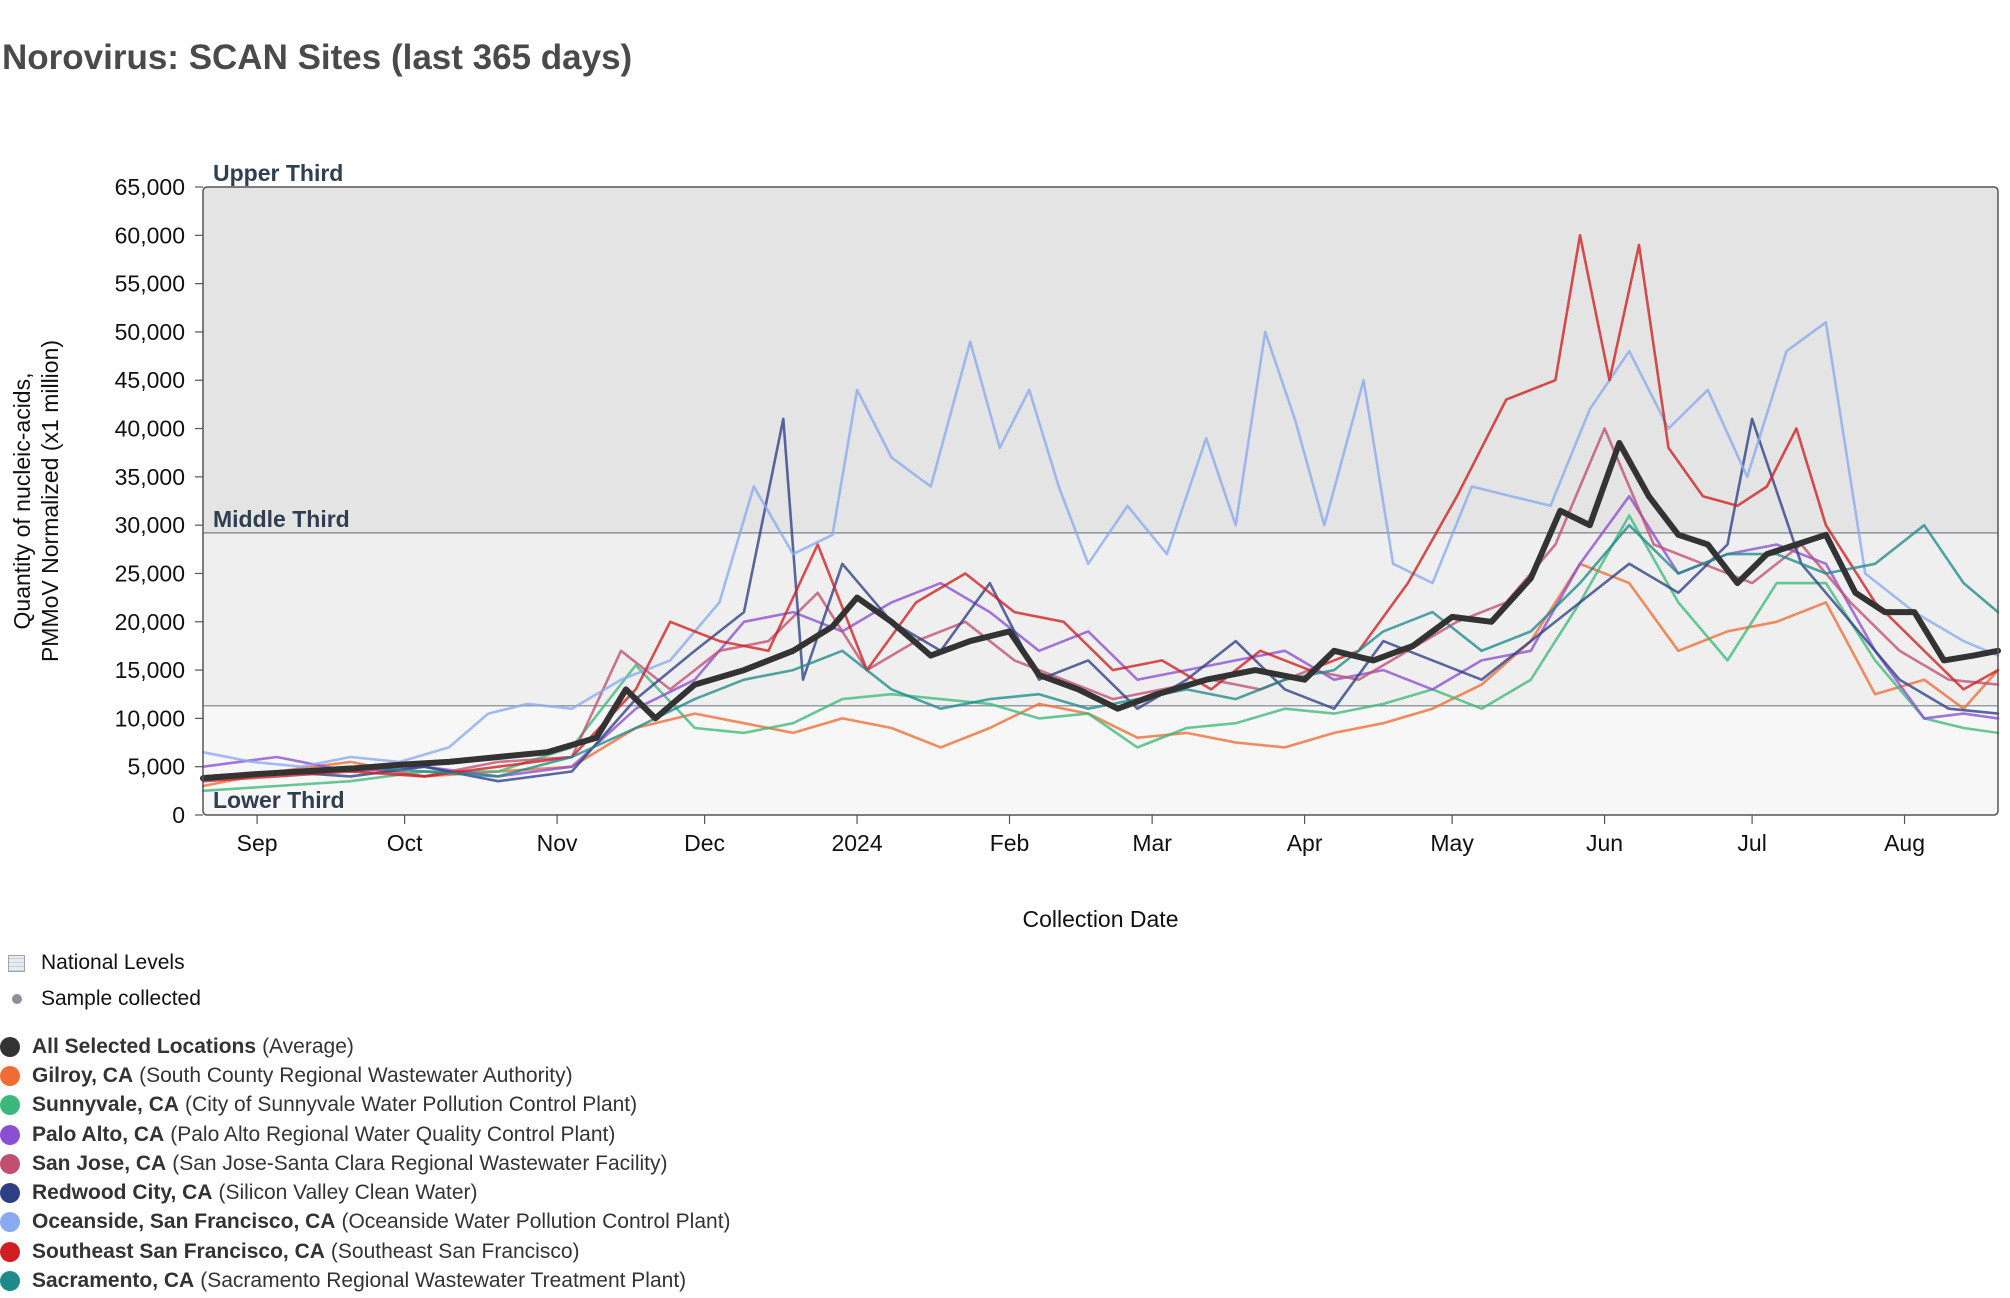 This screenshot has width=2010, height=1298. What do you see at coordinates (150, 622) in the screenshot?
I see `y-tick-label: 20,000` at bounding box center [150, 622].